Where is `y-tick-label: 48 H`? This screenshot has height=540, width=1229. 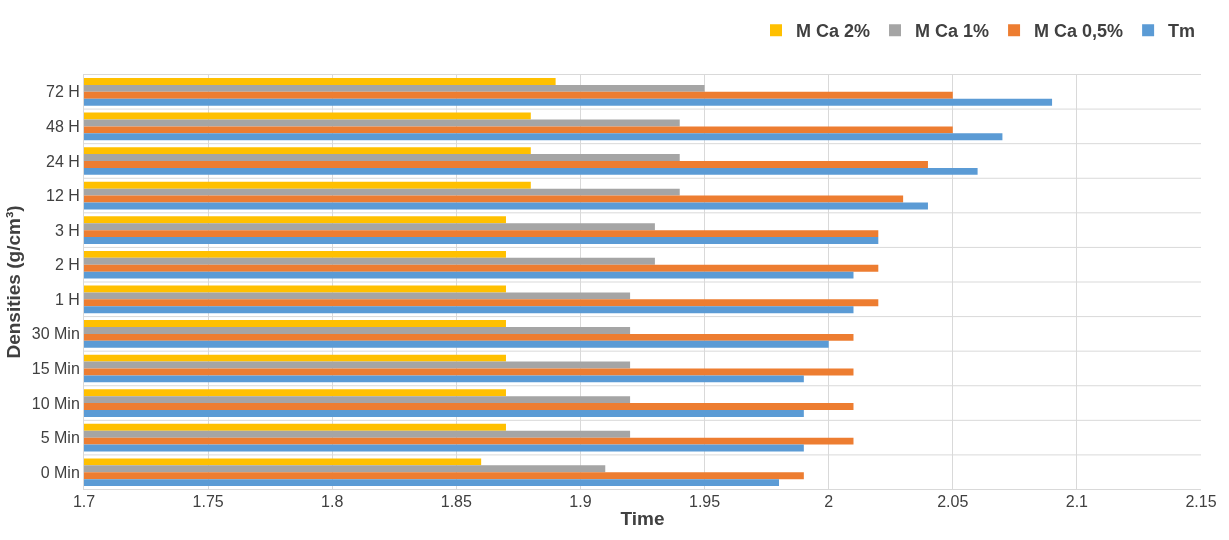
y-tick-label: 48 H is located at coordinates (63, 126).